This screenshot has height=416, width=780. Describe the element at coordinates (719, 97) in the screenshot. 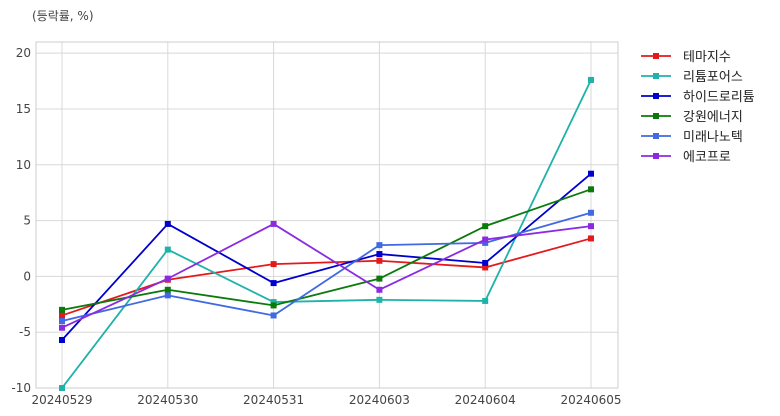

I see `legend-label: 하이드로리튬` at that location.